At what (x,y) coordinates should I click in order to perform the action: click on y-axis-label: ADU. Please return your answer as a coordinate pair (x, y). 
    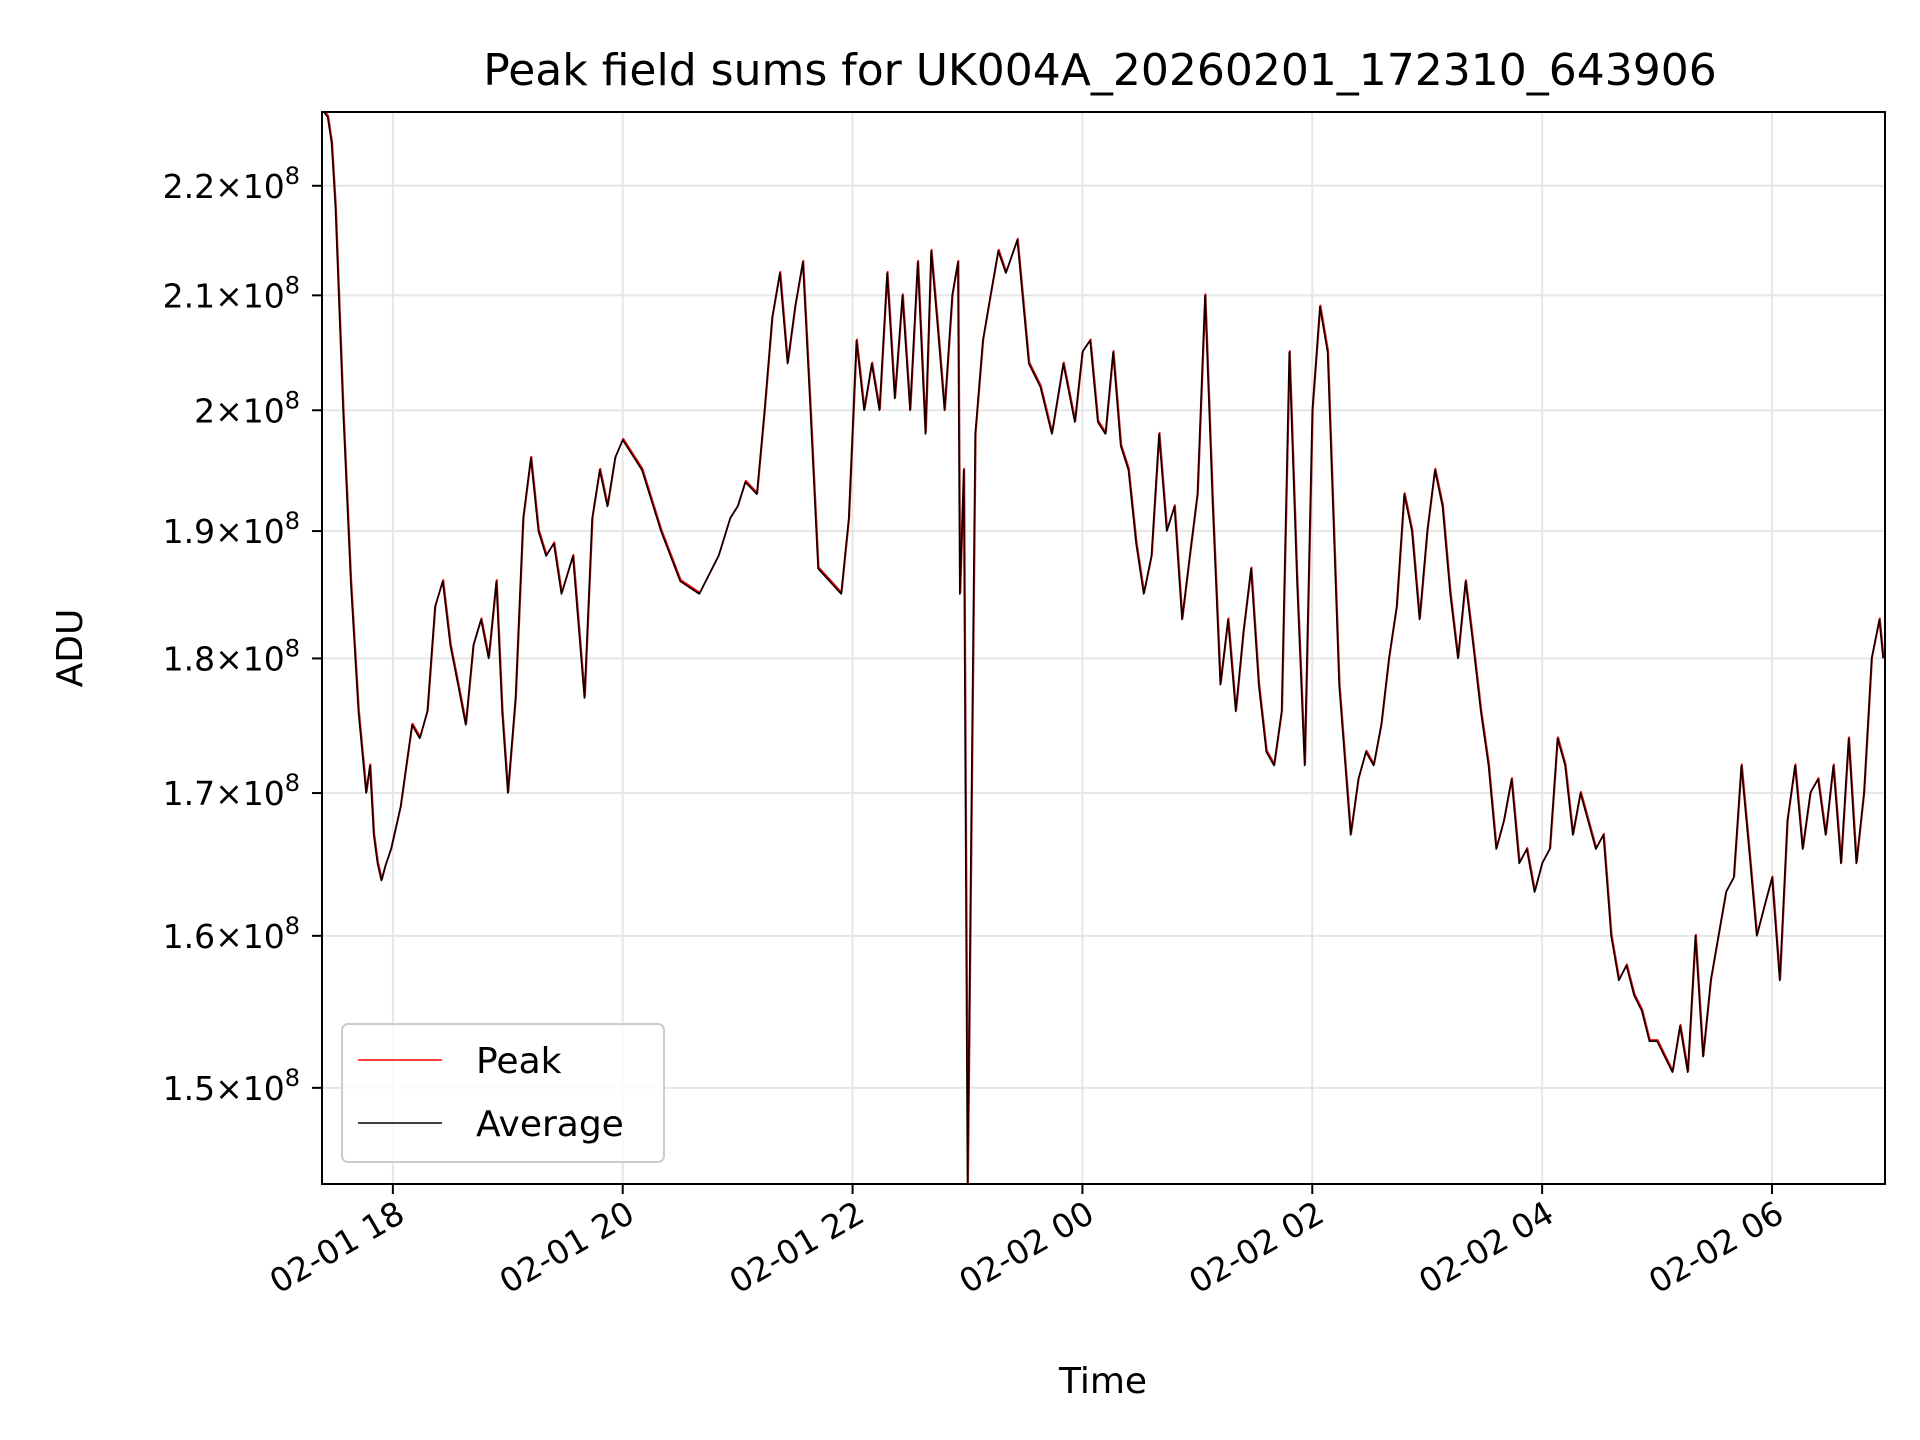
    Looking at the image, I should click on (70, 648).